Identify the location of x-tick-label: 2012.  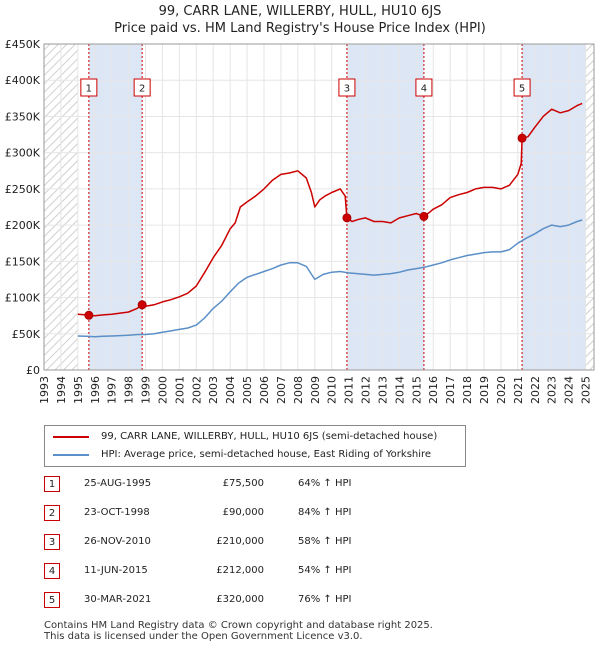
(366, 390).